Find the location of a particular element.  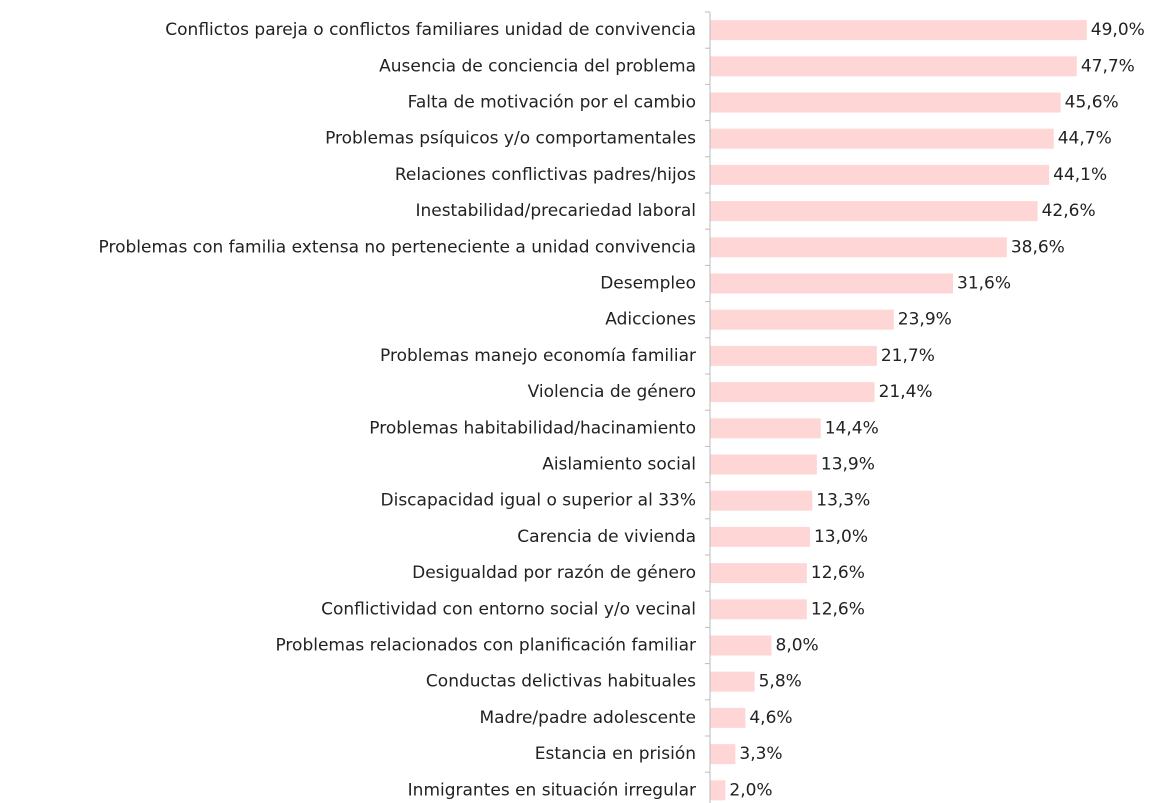

category-label: Problemas habitabilidad/hacinamiento is located at coordinates (532, 428).